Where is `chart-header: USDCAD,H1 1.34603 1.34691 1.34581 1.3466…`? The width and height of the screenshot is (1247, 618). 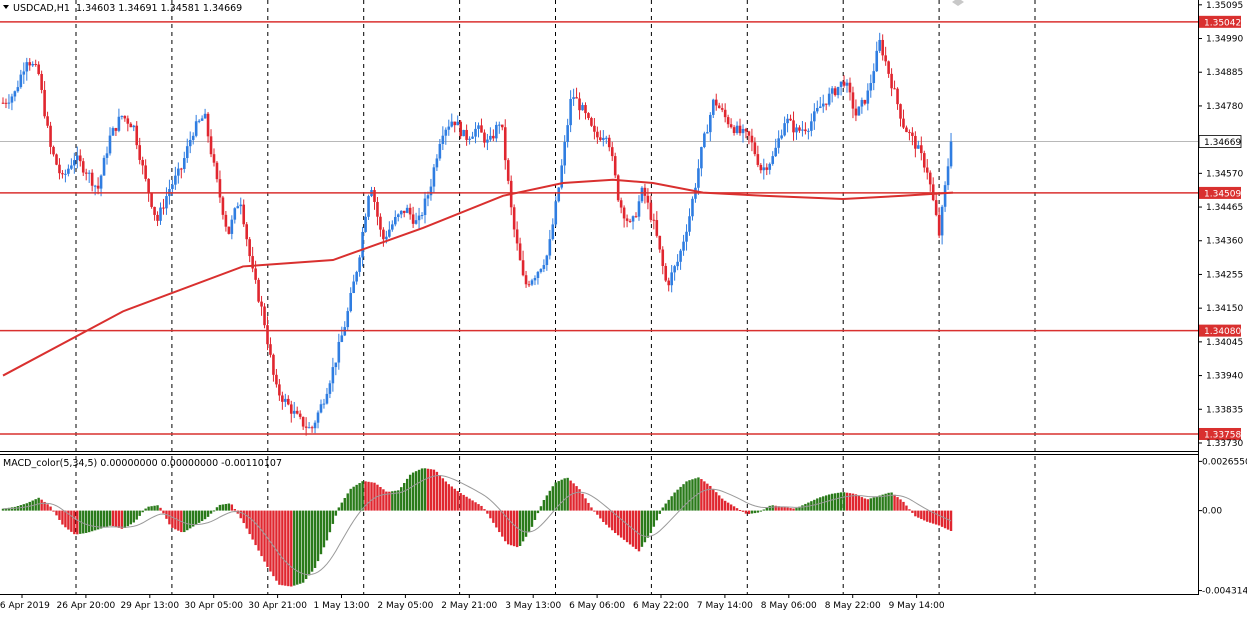
chart-header: USDCAD,H1 1.34603 1.34691 1.34581 1.3466… is located at coordinates (122, 8).